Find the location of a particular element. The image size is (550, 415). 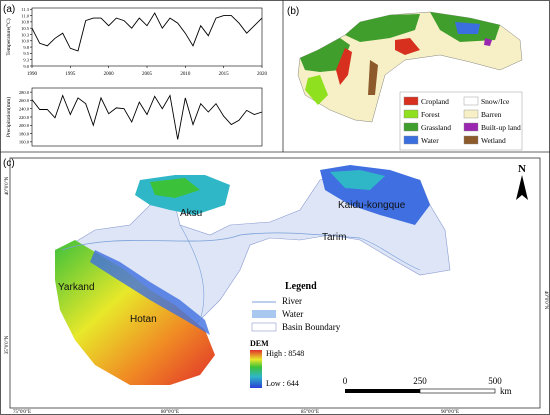

y-tick-label: 11.3 is located at coordinates (25, 9).